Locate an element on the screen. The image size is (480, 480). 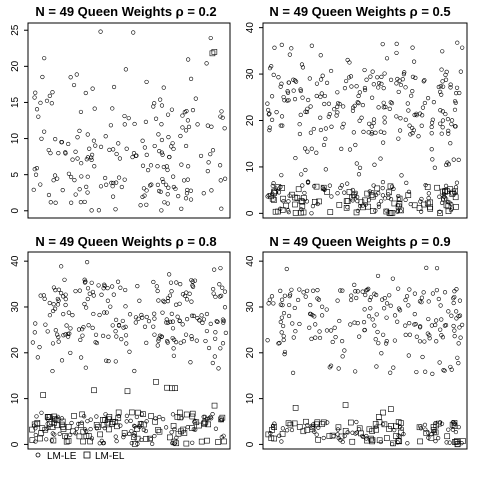
y-axis: 0 5 10 15 20 25 is located at coordinates (19, 119).